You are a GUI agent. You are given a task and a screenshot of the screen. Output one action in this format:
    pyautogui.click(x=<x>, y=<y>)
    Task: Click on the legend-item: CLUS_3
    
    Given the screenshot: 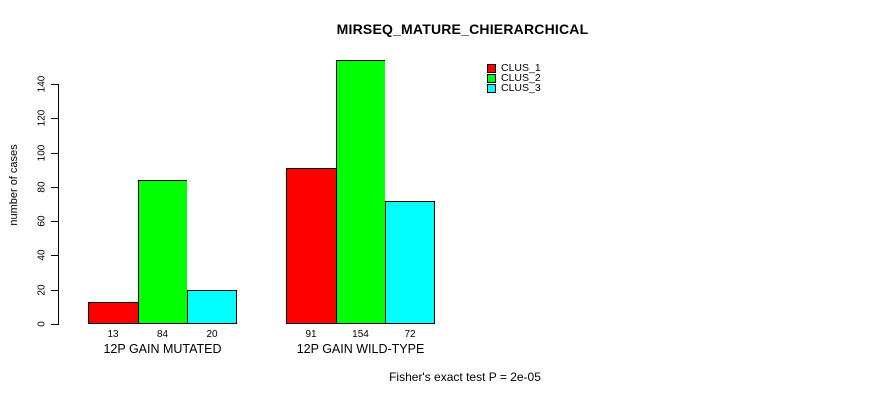 What is the action you would take?
    pyautogui.click(x=514, y=88)
    